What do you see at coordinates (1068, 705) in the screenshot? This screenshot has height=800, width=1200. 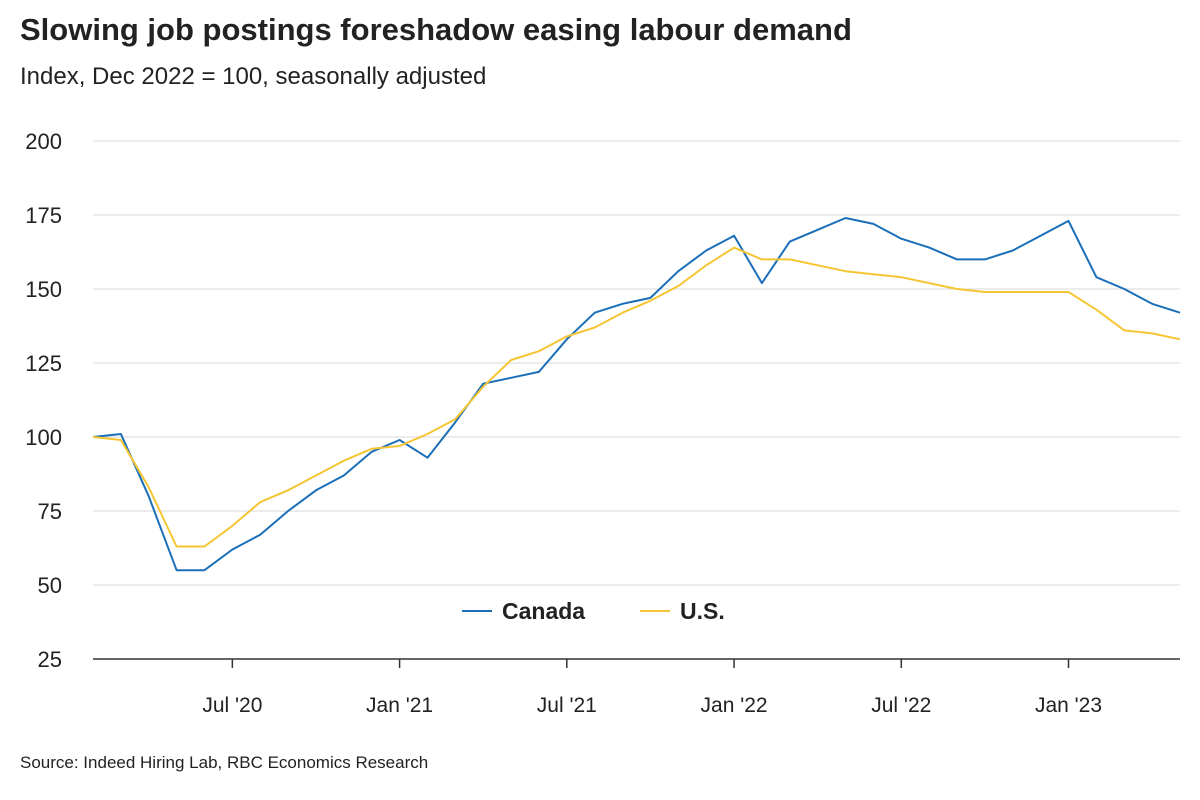 I see `x-tick-label: Jan '23` at bounding box center [1068, 705].